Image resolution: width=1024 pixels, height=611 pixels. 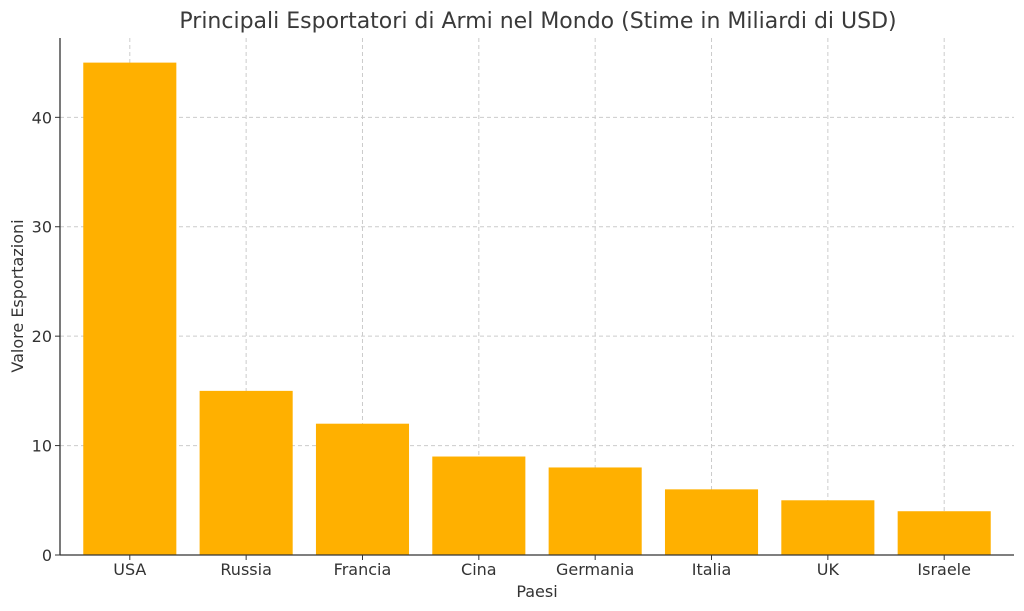 What do you see at coordinates (42, 117) in the screenshot?
I see `y-tick-label: 40` at bounding box center [42, 117].